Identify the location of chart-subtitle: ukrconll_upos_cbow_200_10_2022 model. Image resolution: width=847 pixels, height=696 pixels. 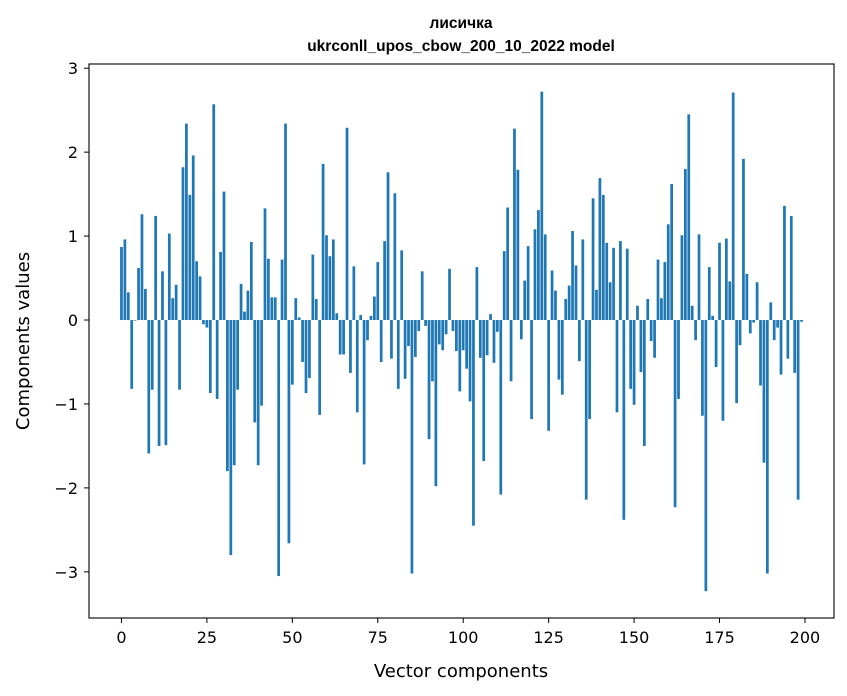
(461, 46).